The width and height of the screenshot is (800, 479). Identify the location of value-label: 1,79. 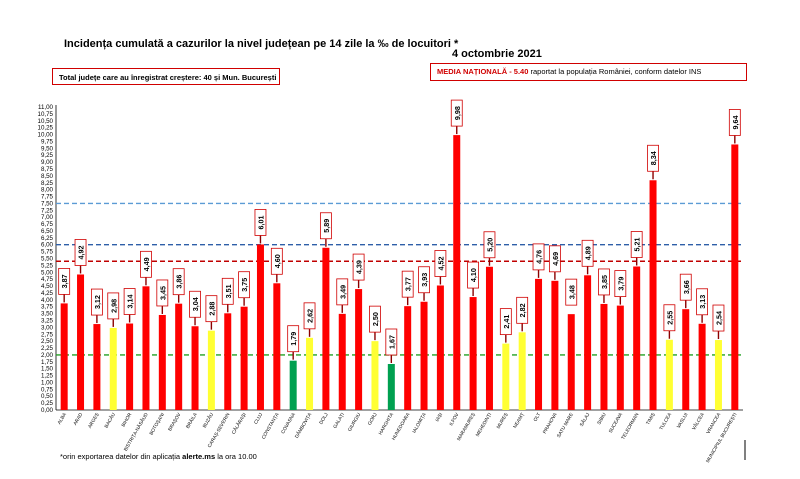
(293, 339).